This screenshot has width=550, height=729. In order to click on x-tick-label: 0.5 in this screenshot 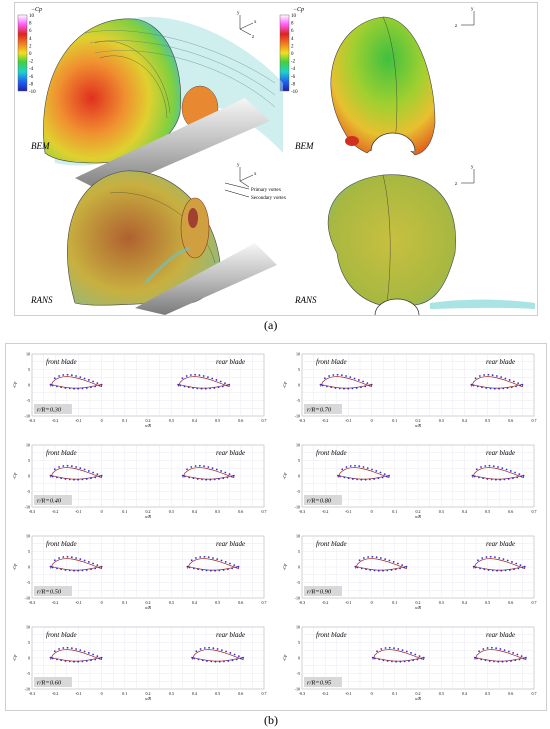, I will do `click(217, 420)`.